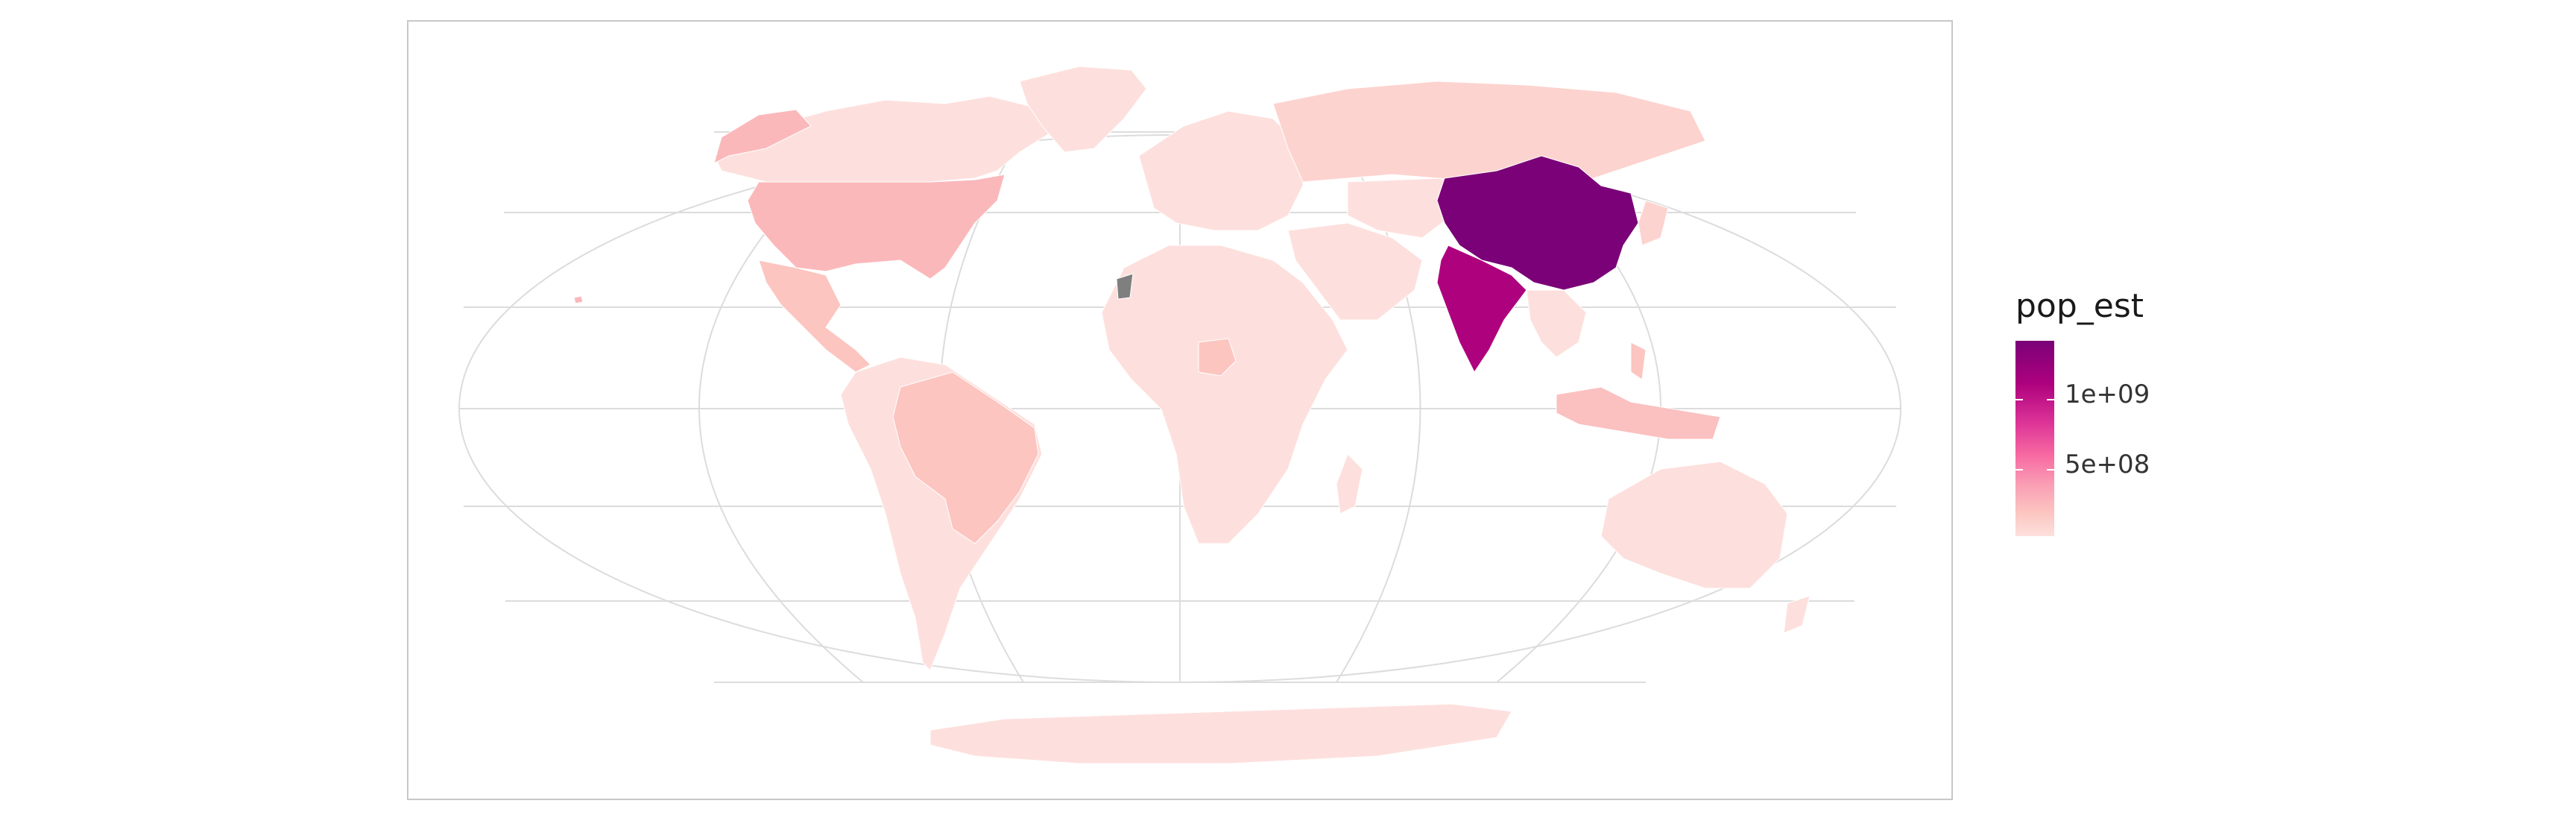 The height and width of the screenshot is (821, 2576). I want to click on country-china, so click(1537, 223).